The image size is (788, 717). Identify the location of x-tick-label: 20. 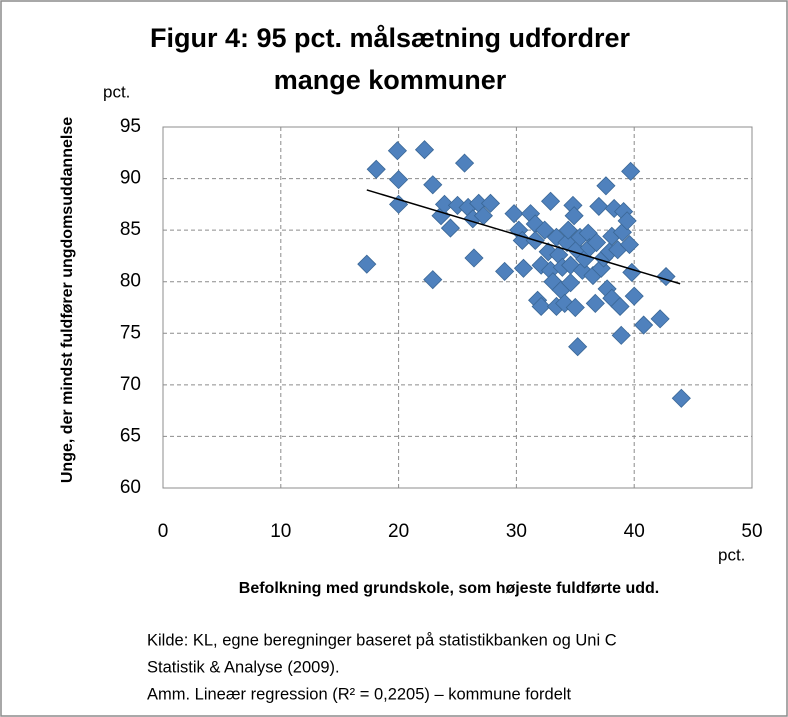
(398, 531).